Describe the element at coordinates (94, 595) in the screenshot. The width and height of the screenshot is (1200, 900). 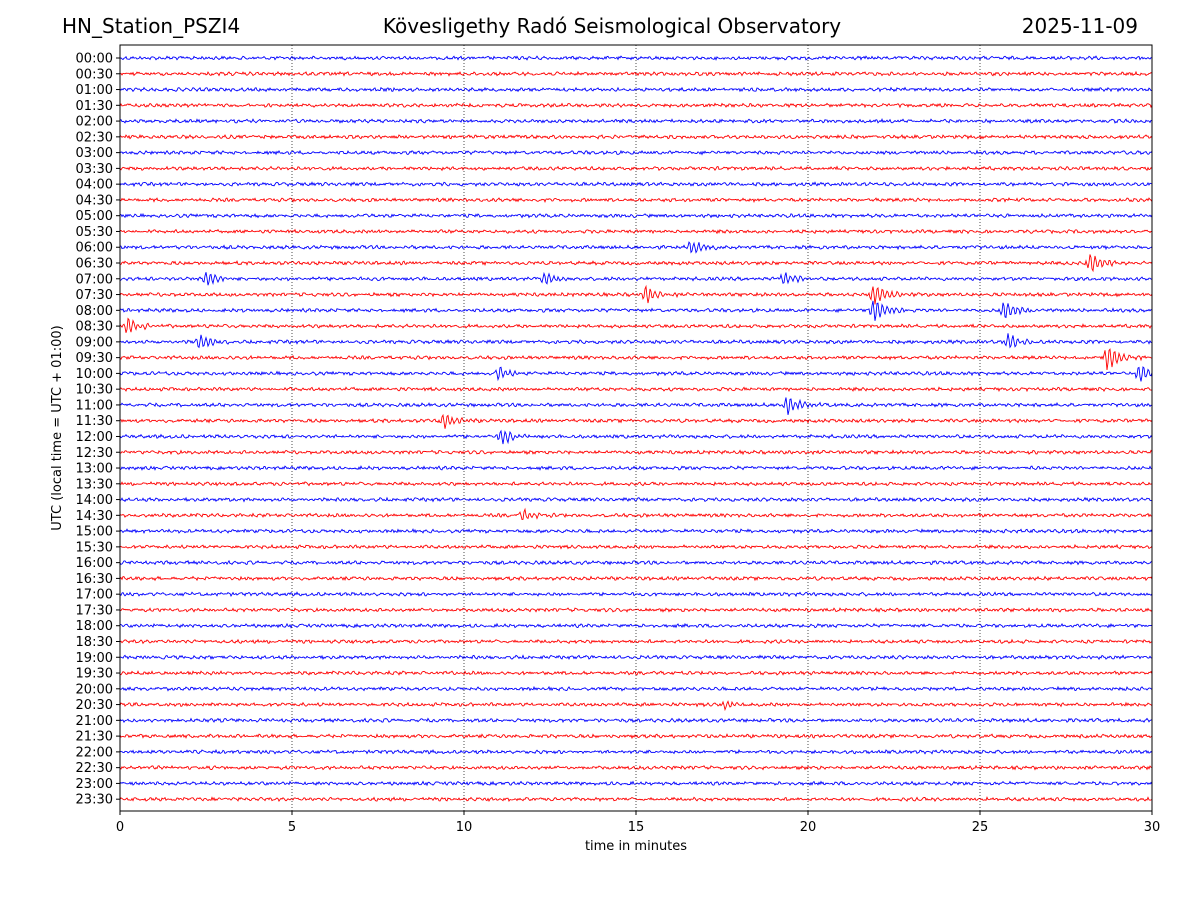
I see `y-tick-label: 17:00` at that location.